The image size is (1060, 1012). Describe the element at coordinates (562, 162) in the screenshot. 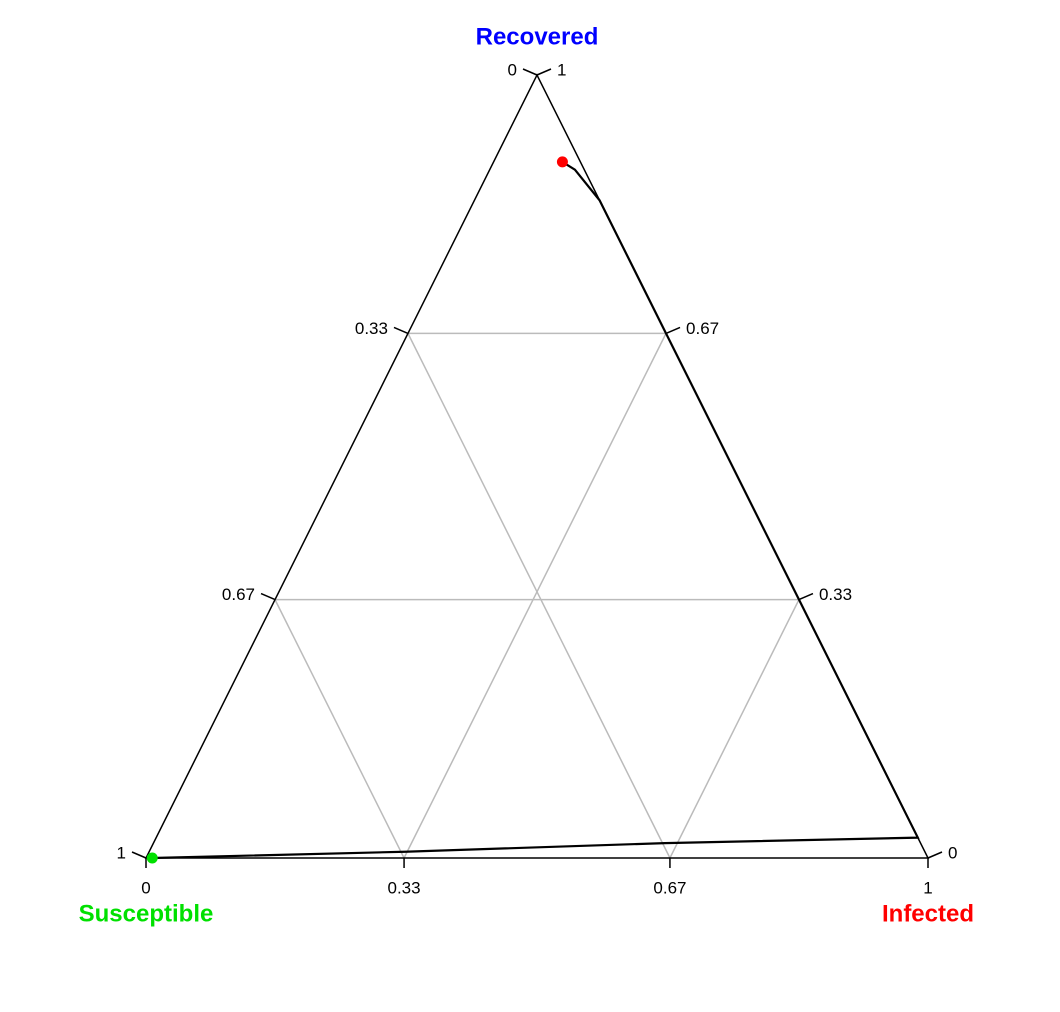

I see `end-point` at that location.